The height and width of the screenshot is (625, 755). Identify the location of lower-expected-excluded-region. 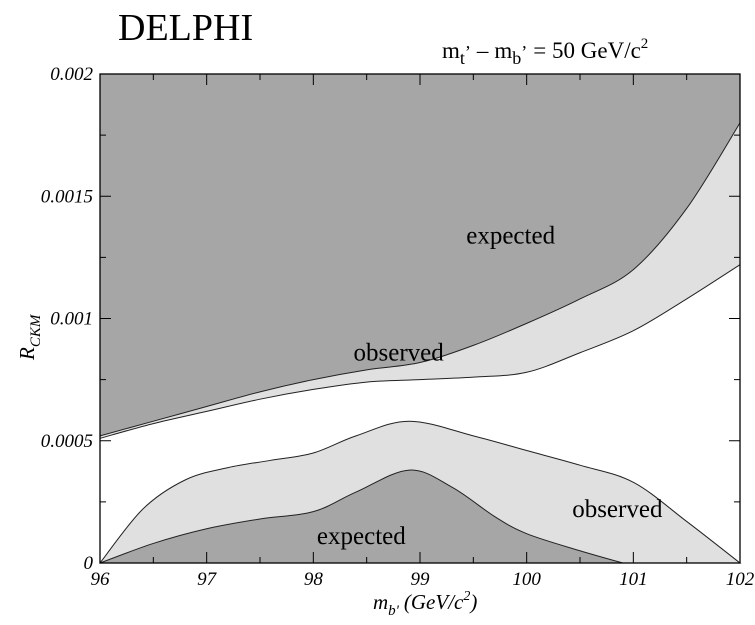
(361, 516).